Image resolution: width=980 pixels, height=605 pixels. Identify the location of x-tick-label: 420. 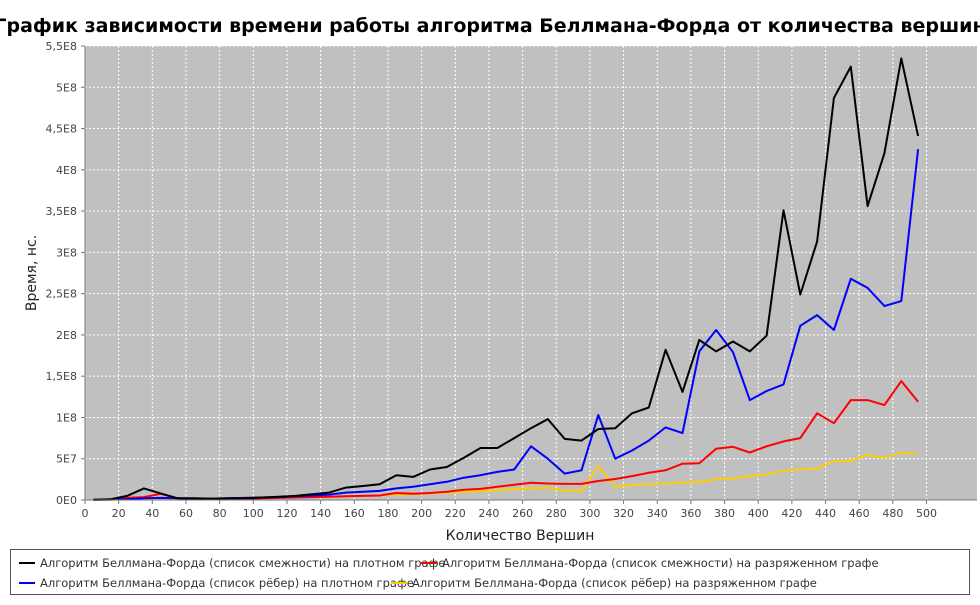
(791, 513).